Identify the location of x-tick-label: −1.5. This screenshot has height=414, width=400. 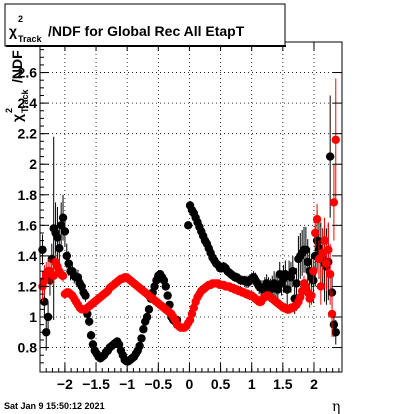
(96, 384).